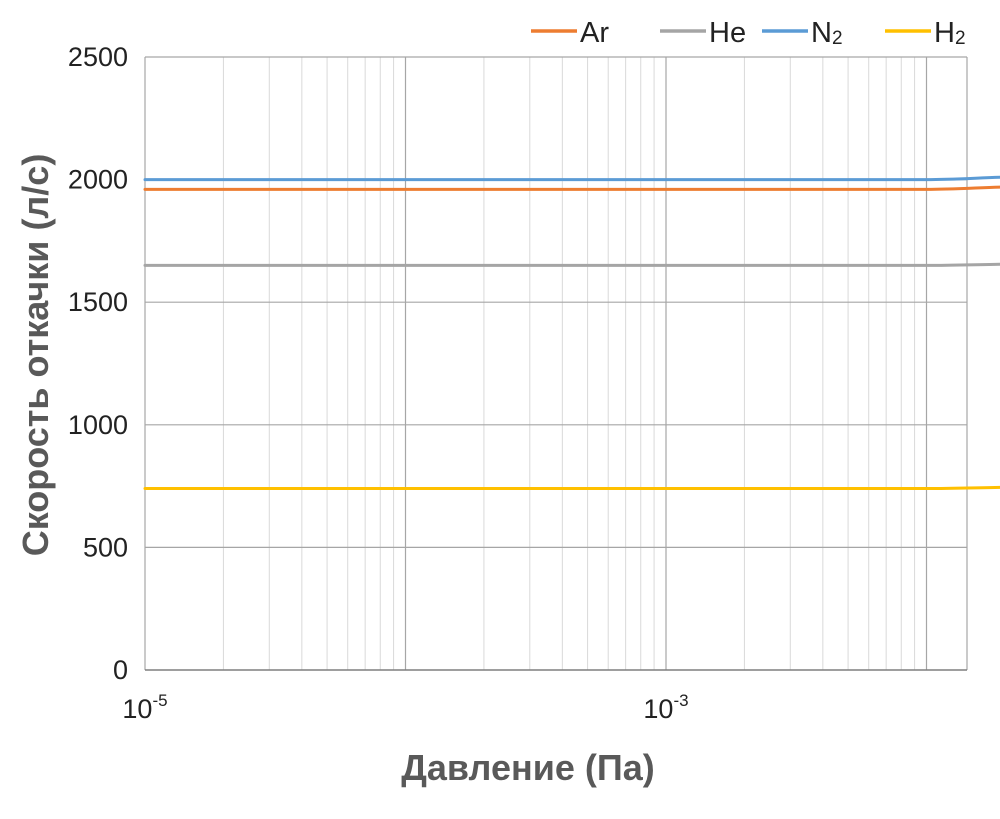 This screenshot has height=819, width=1000. Describe the element at coordinates (405, 707) in the screenshot. I see `x-axis-ticks: 10-510-310-1100` at that location.